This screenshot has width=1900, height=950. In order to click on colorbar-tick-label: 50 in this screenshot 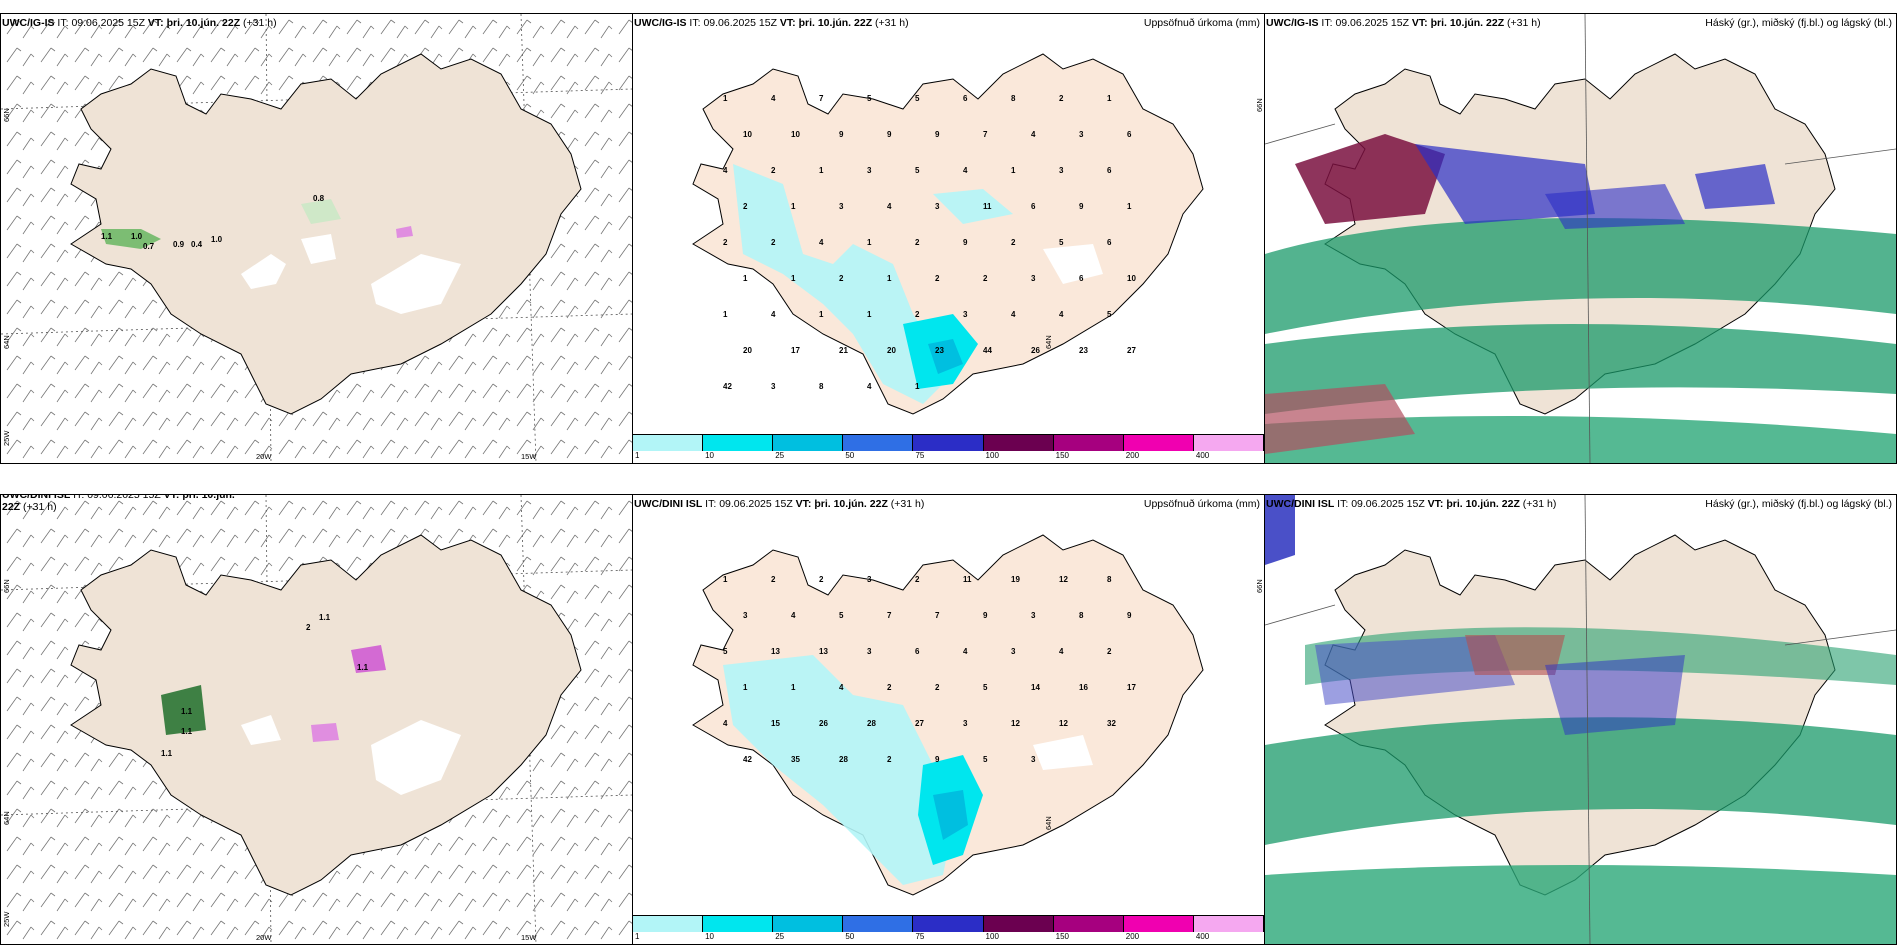, I will do `click(850, 936)`.